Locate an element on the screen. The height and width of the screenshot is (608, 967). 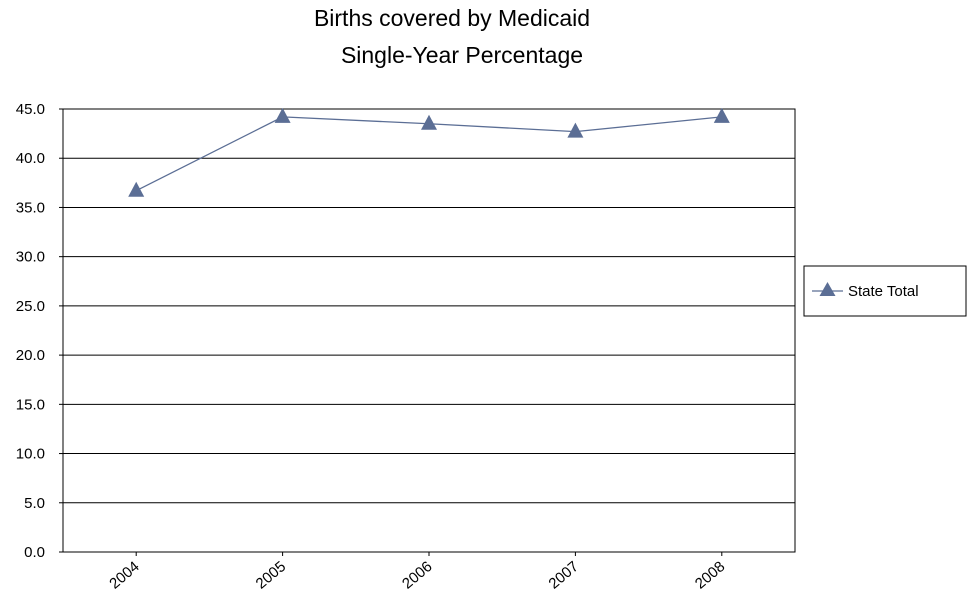
x-tick-label-2006: 2006 is located at coordinates (417, 575).